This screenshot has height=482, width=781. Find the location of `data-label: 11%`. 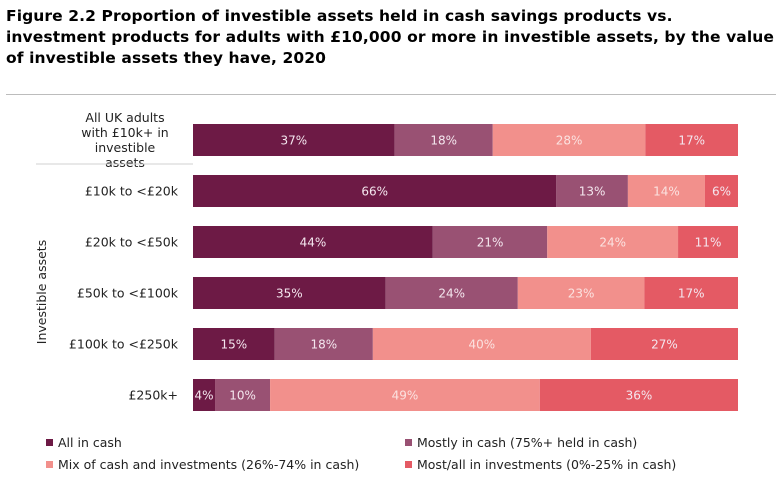

data-label: 11% is located at coordinates (708, 243).